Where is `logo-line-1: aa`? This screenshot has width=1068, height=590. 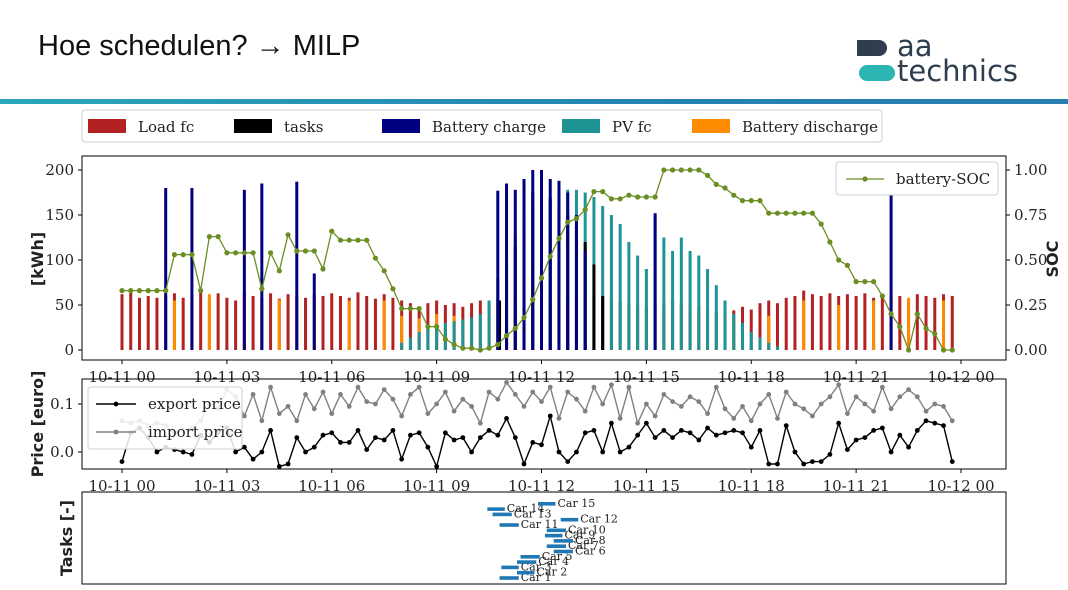
logo-line-1: aa is located at coordinates (915, 46).